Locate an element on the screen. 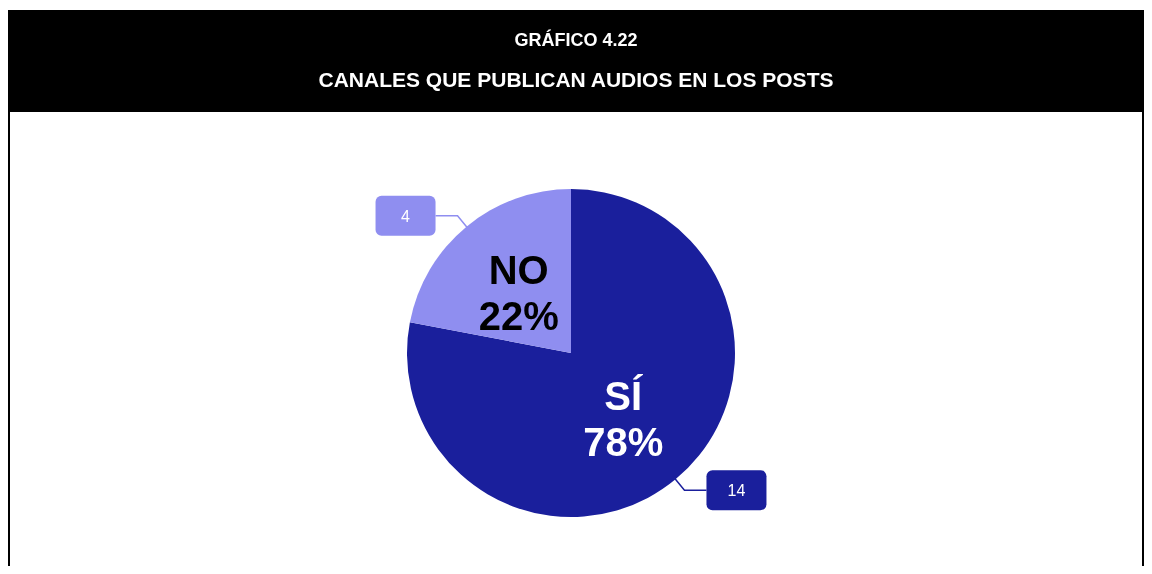 The height and width of the screenshot is (574, 1152). text: 4 is located at coordinates (405, 216).